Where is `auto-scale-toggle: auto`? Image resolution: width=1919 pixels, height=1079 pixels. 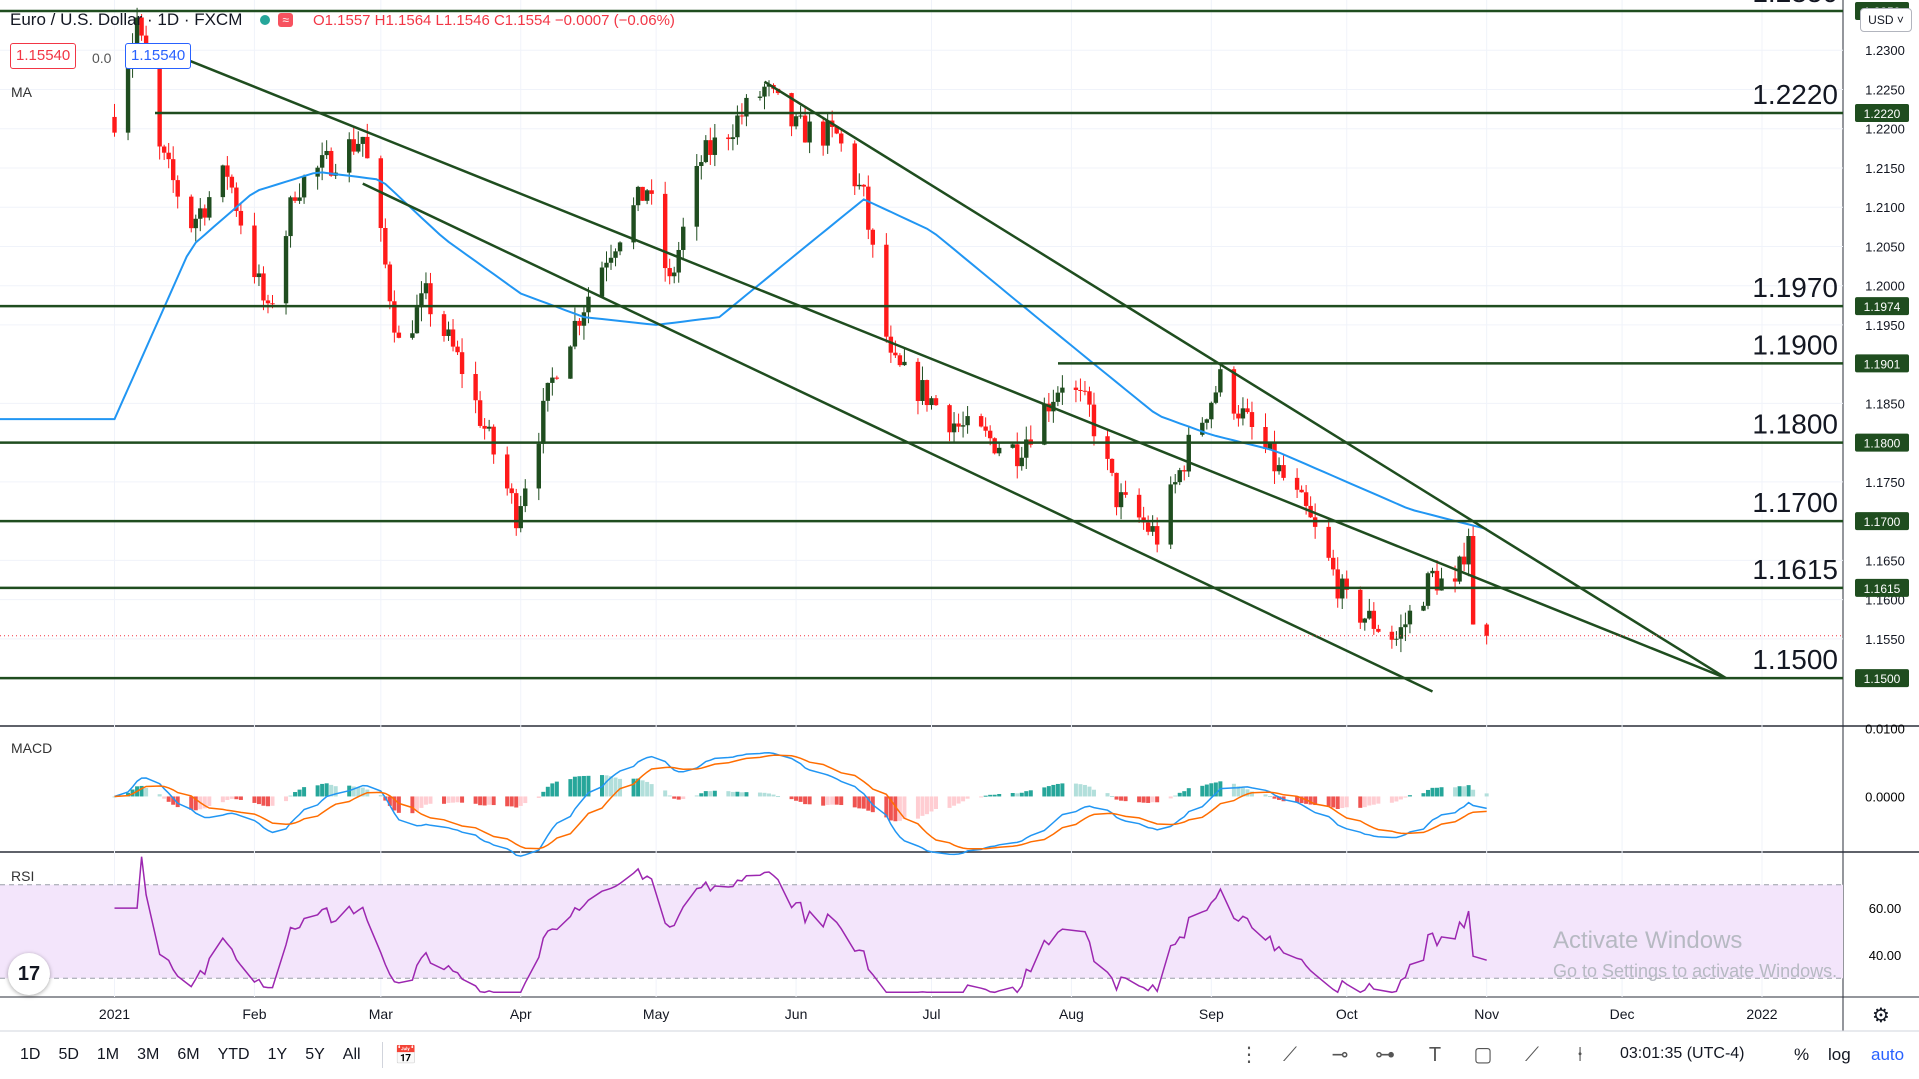
auto-scale-toggle: auto is located at coordinates (1888, 1054).